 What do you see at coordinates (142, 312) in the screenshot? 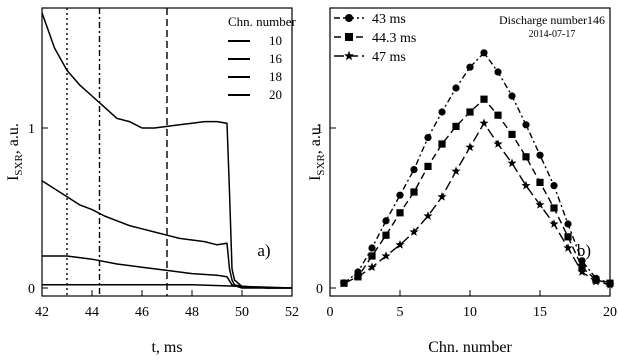
I see `panel-a-xtick-label: 46` at bounding box center [142, 312].